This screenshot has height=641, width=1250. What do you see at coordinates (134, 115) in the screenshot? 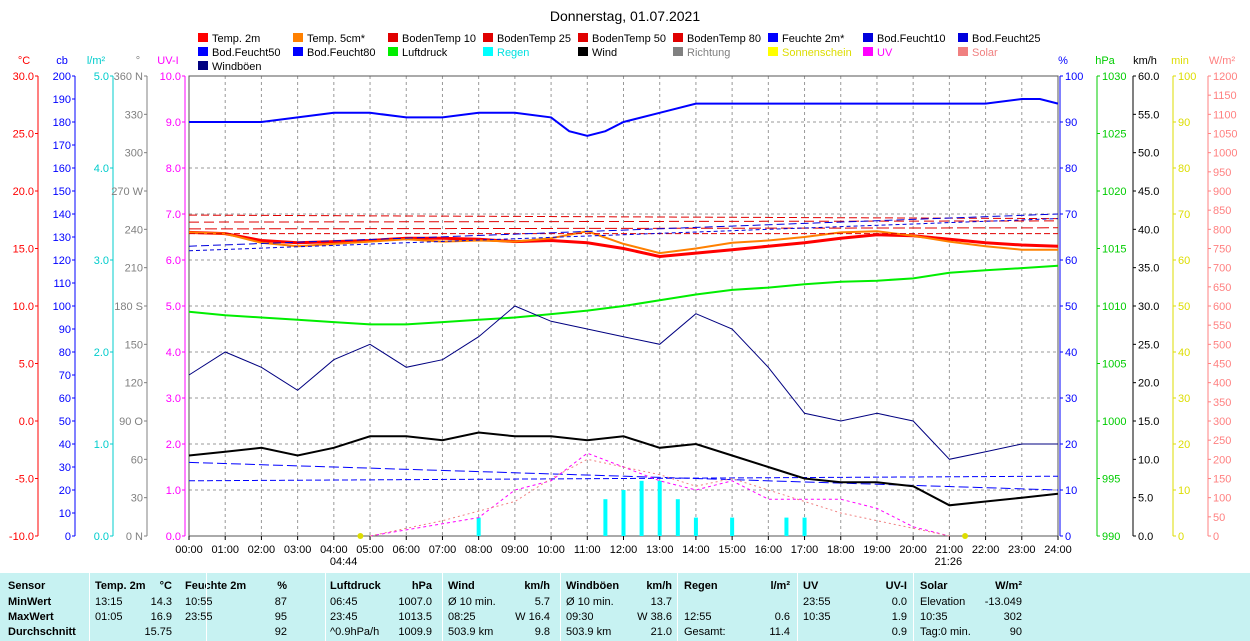
I see `axis-tick-label: 330` at bounding box center [134, 115].